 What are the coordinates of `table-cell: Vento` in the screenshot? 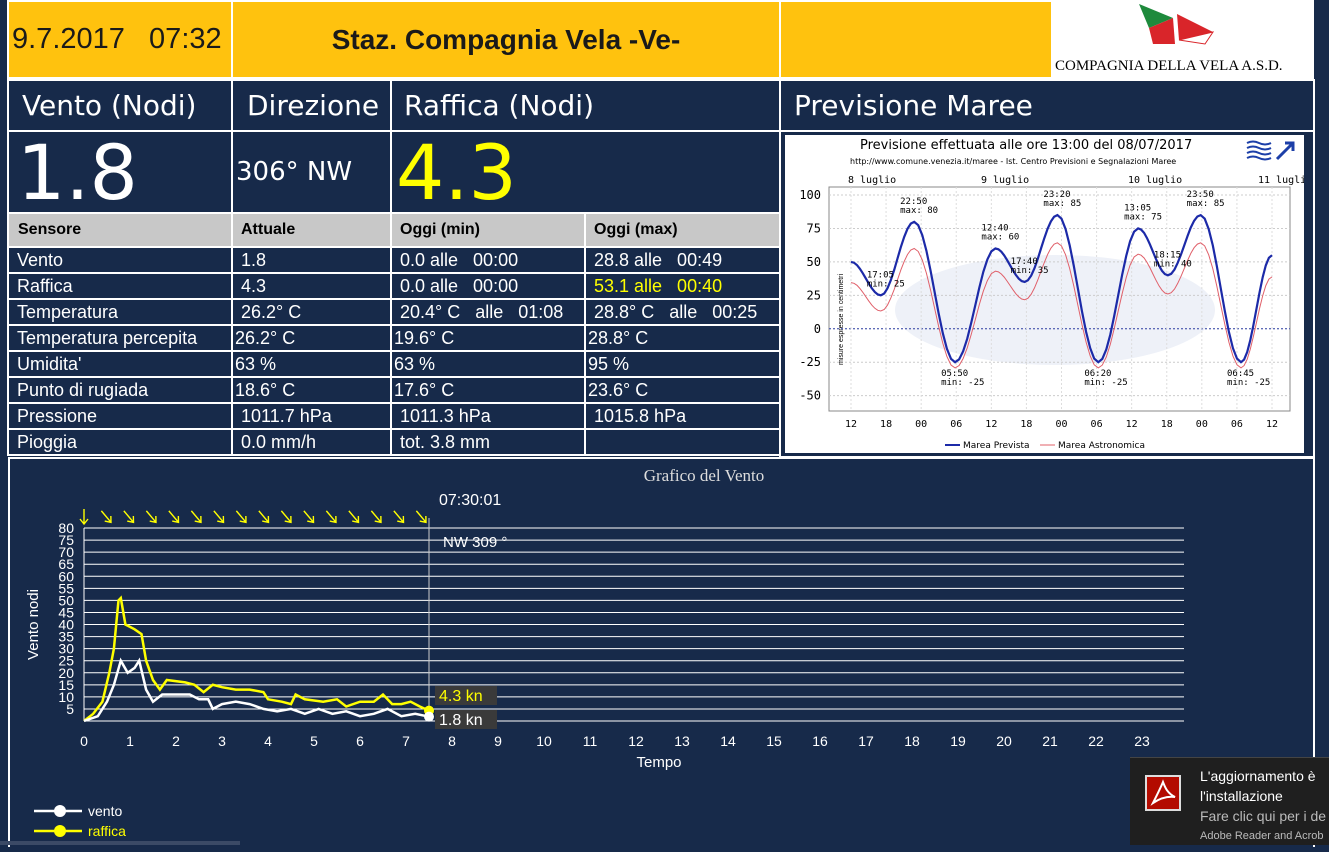 It's located at (120, 260).